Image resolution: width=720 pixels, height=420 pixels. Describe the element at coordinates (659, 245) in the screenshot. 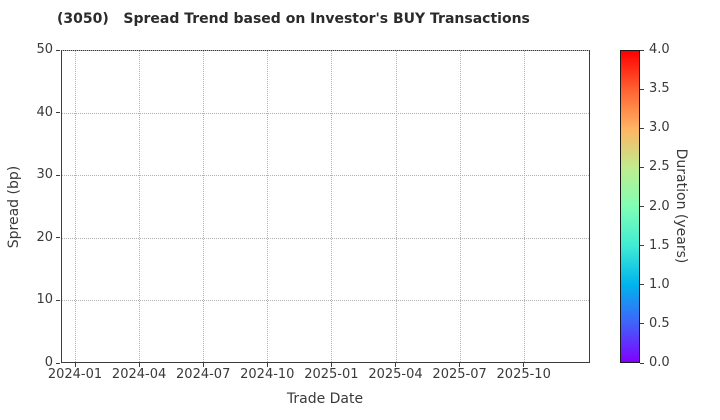

I see `colorbar-tick-label: 1.5` at that location.